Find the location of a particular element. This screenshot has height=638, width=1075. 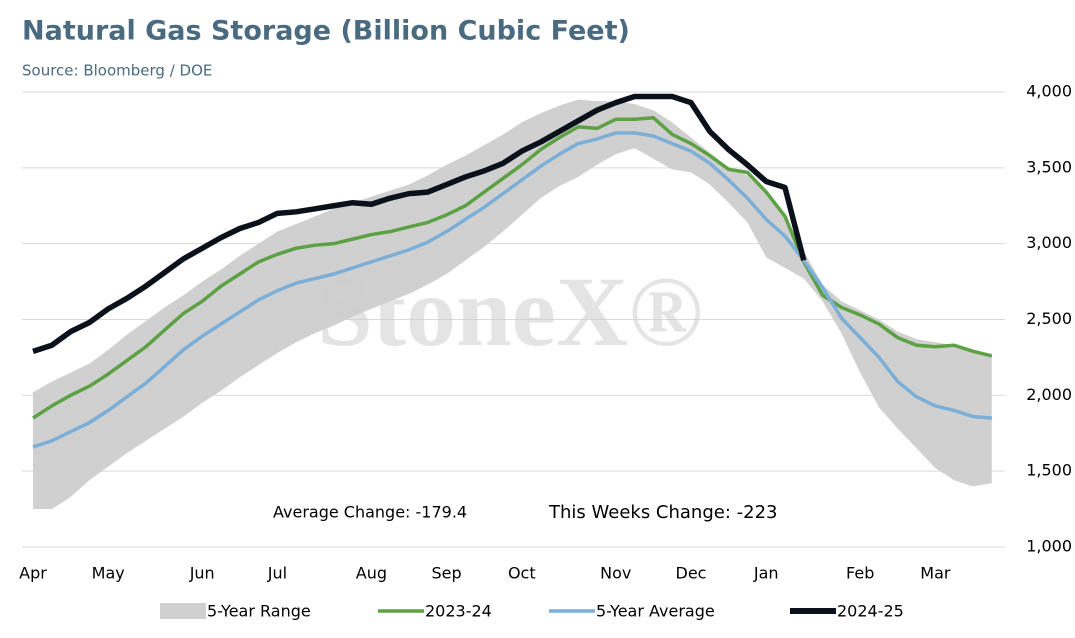

x-tick-label: Jun is located at coordinates (202, 573).